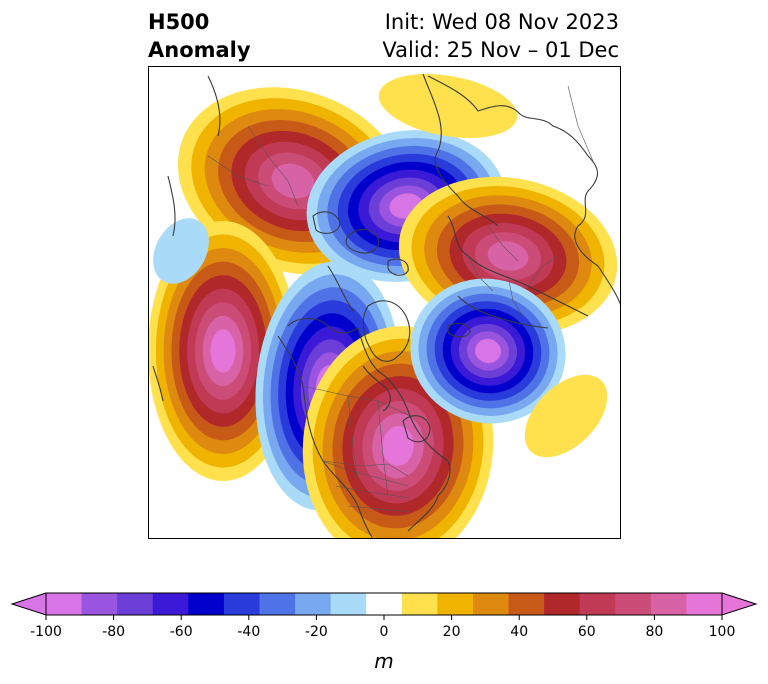 The image size is (768, 684). Describe the element at coordinates (383, 661) in the screenshot. I see `colorbar-unit-label: m` at that location.